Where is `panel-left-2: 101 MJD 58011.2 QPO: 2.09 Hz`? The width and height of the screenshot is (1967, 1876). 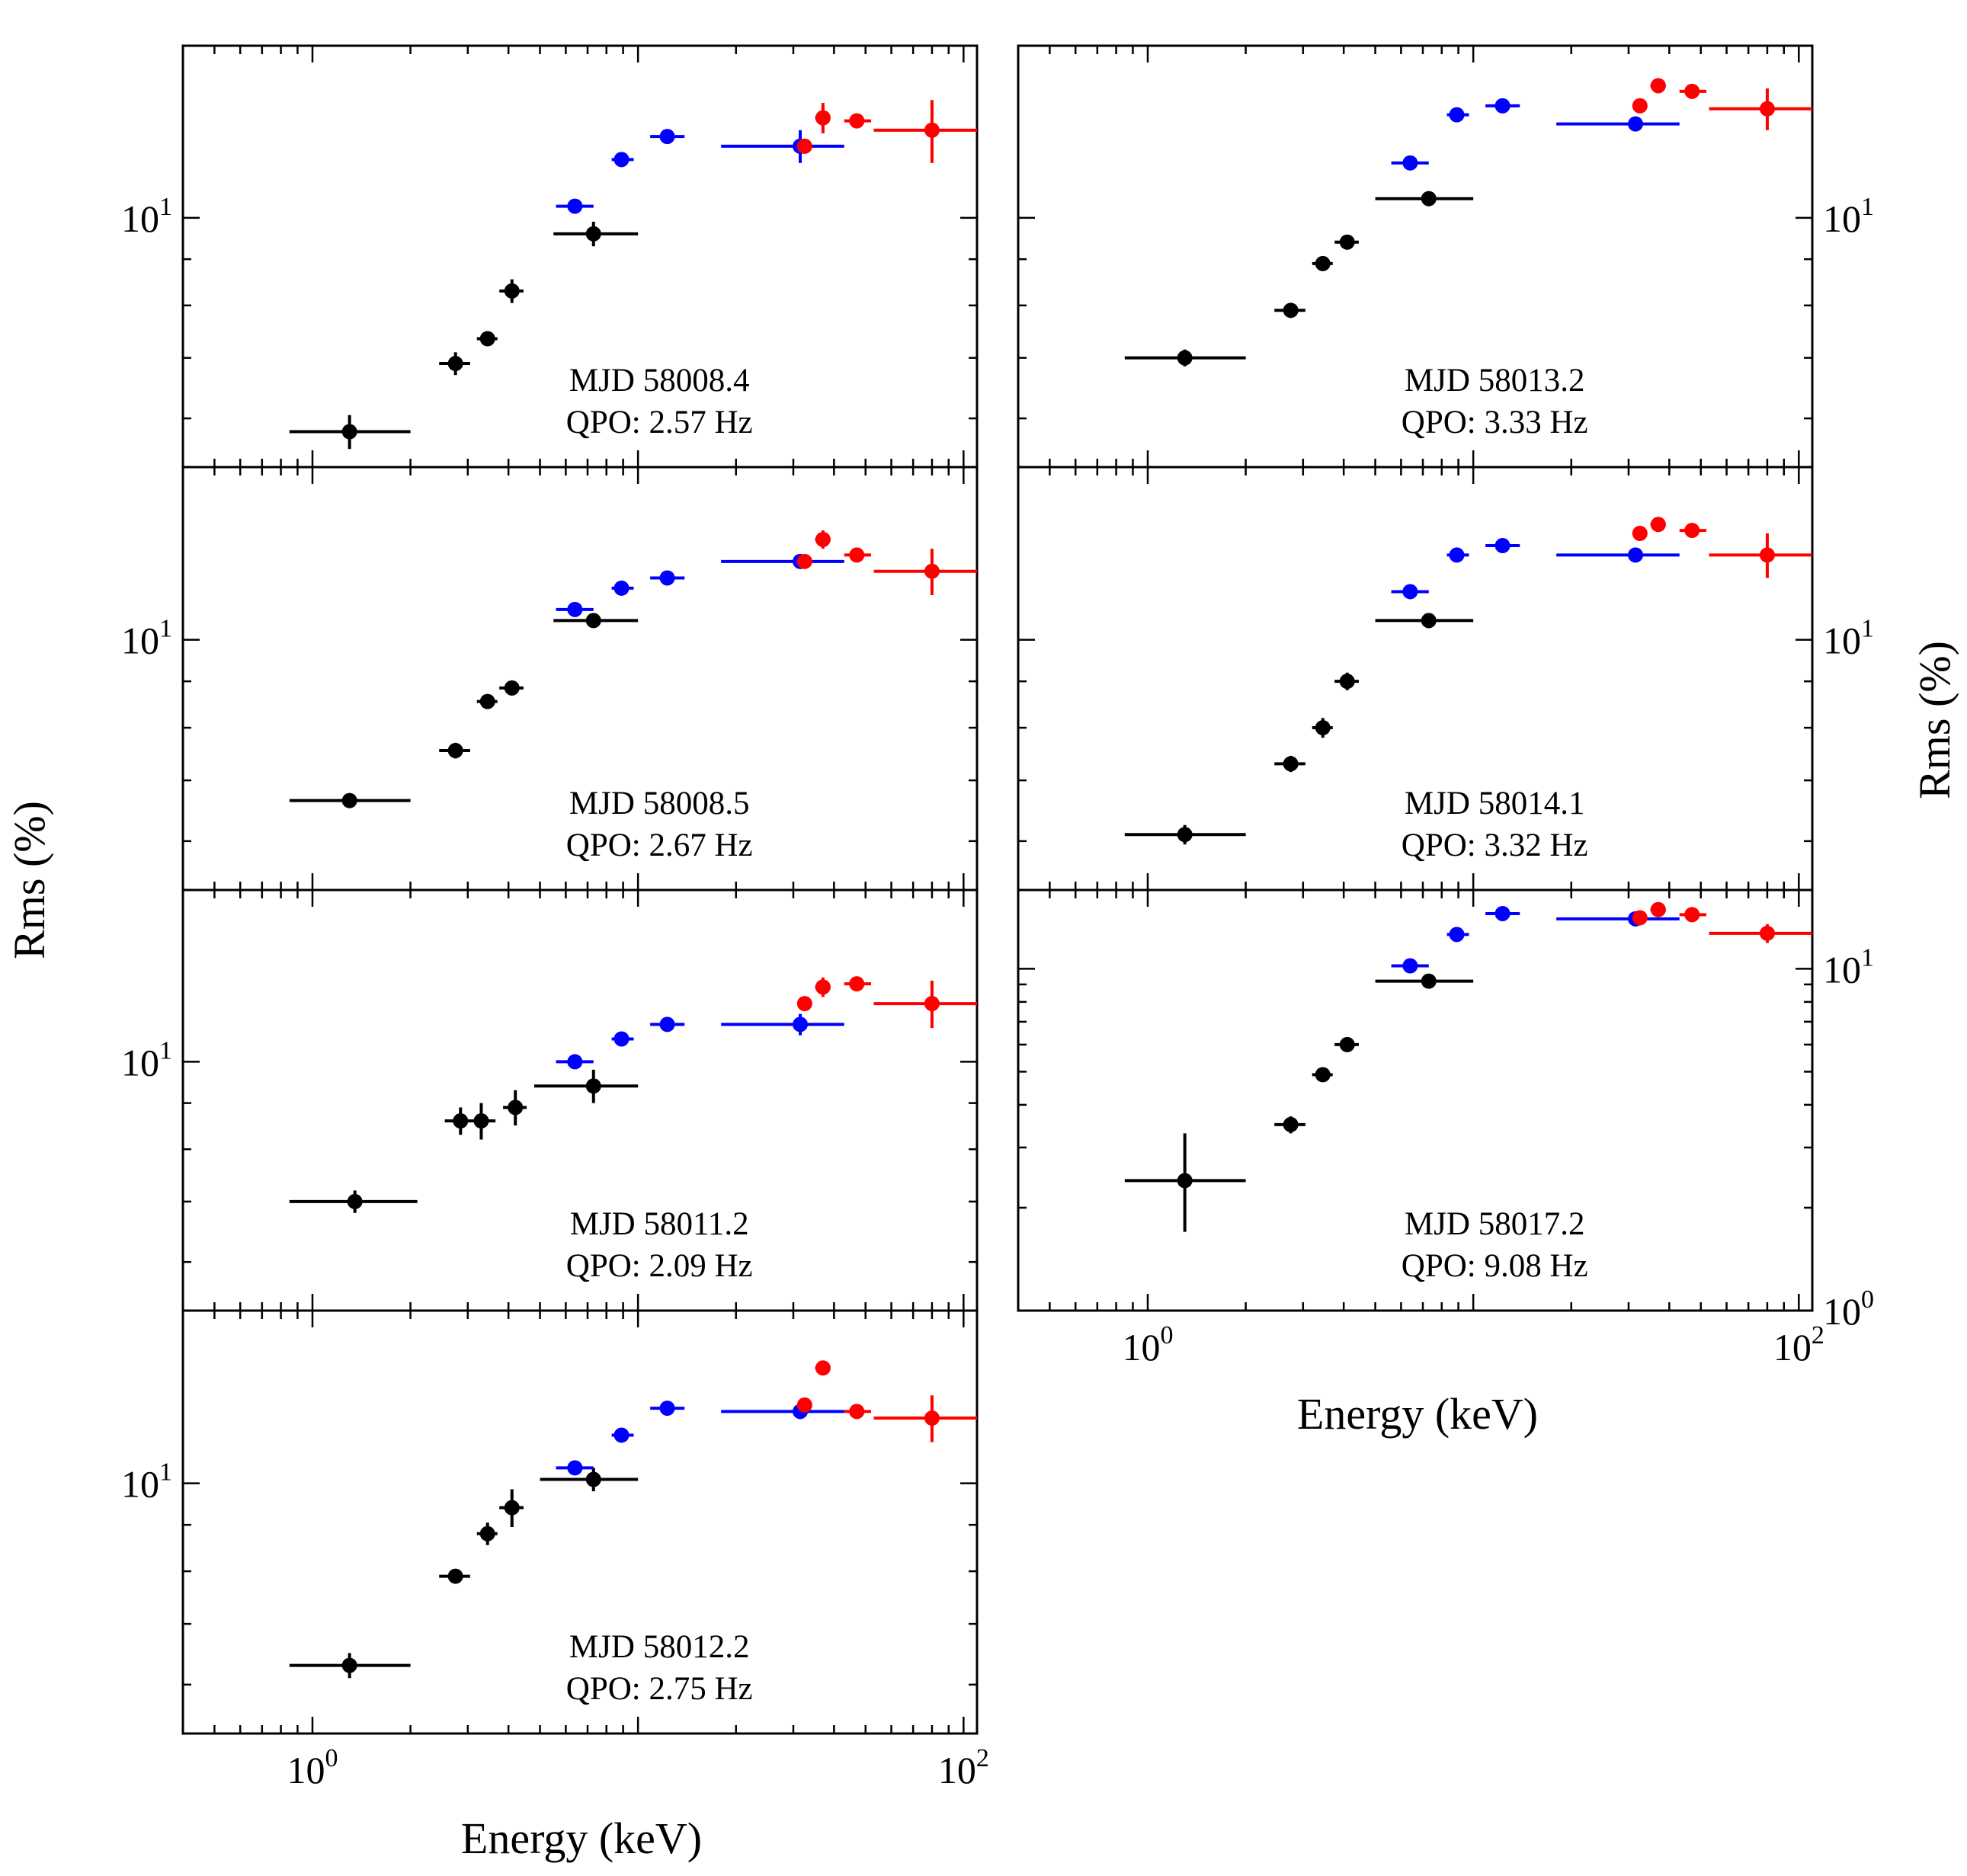 panel-left-2: 101 MJD 58011.2 QPO: 2.09 Hz is located at coordinates (550, 1100).